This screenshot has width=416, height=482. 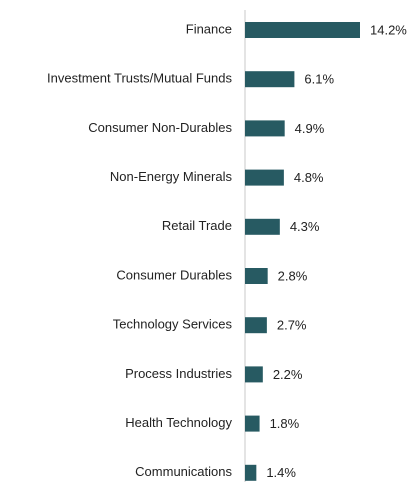 I want to click on category-label: Communications, so click(x=183, y=471).